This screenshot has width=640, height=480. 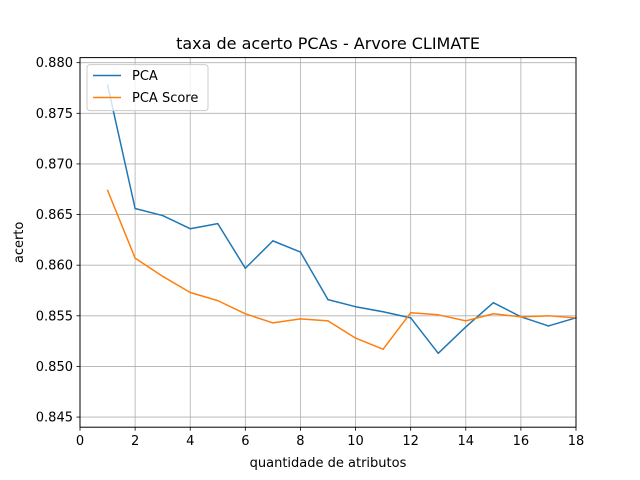 I want to click on y-tick-label: 0.860, so click(x=54, y=266).